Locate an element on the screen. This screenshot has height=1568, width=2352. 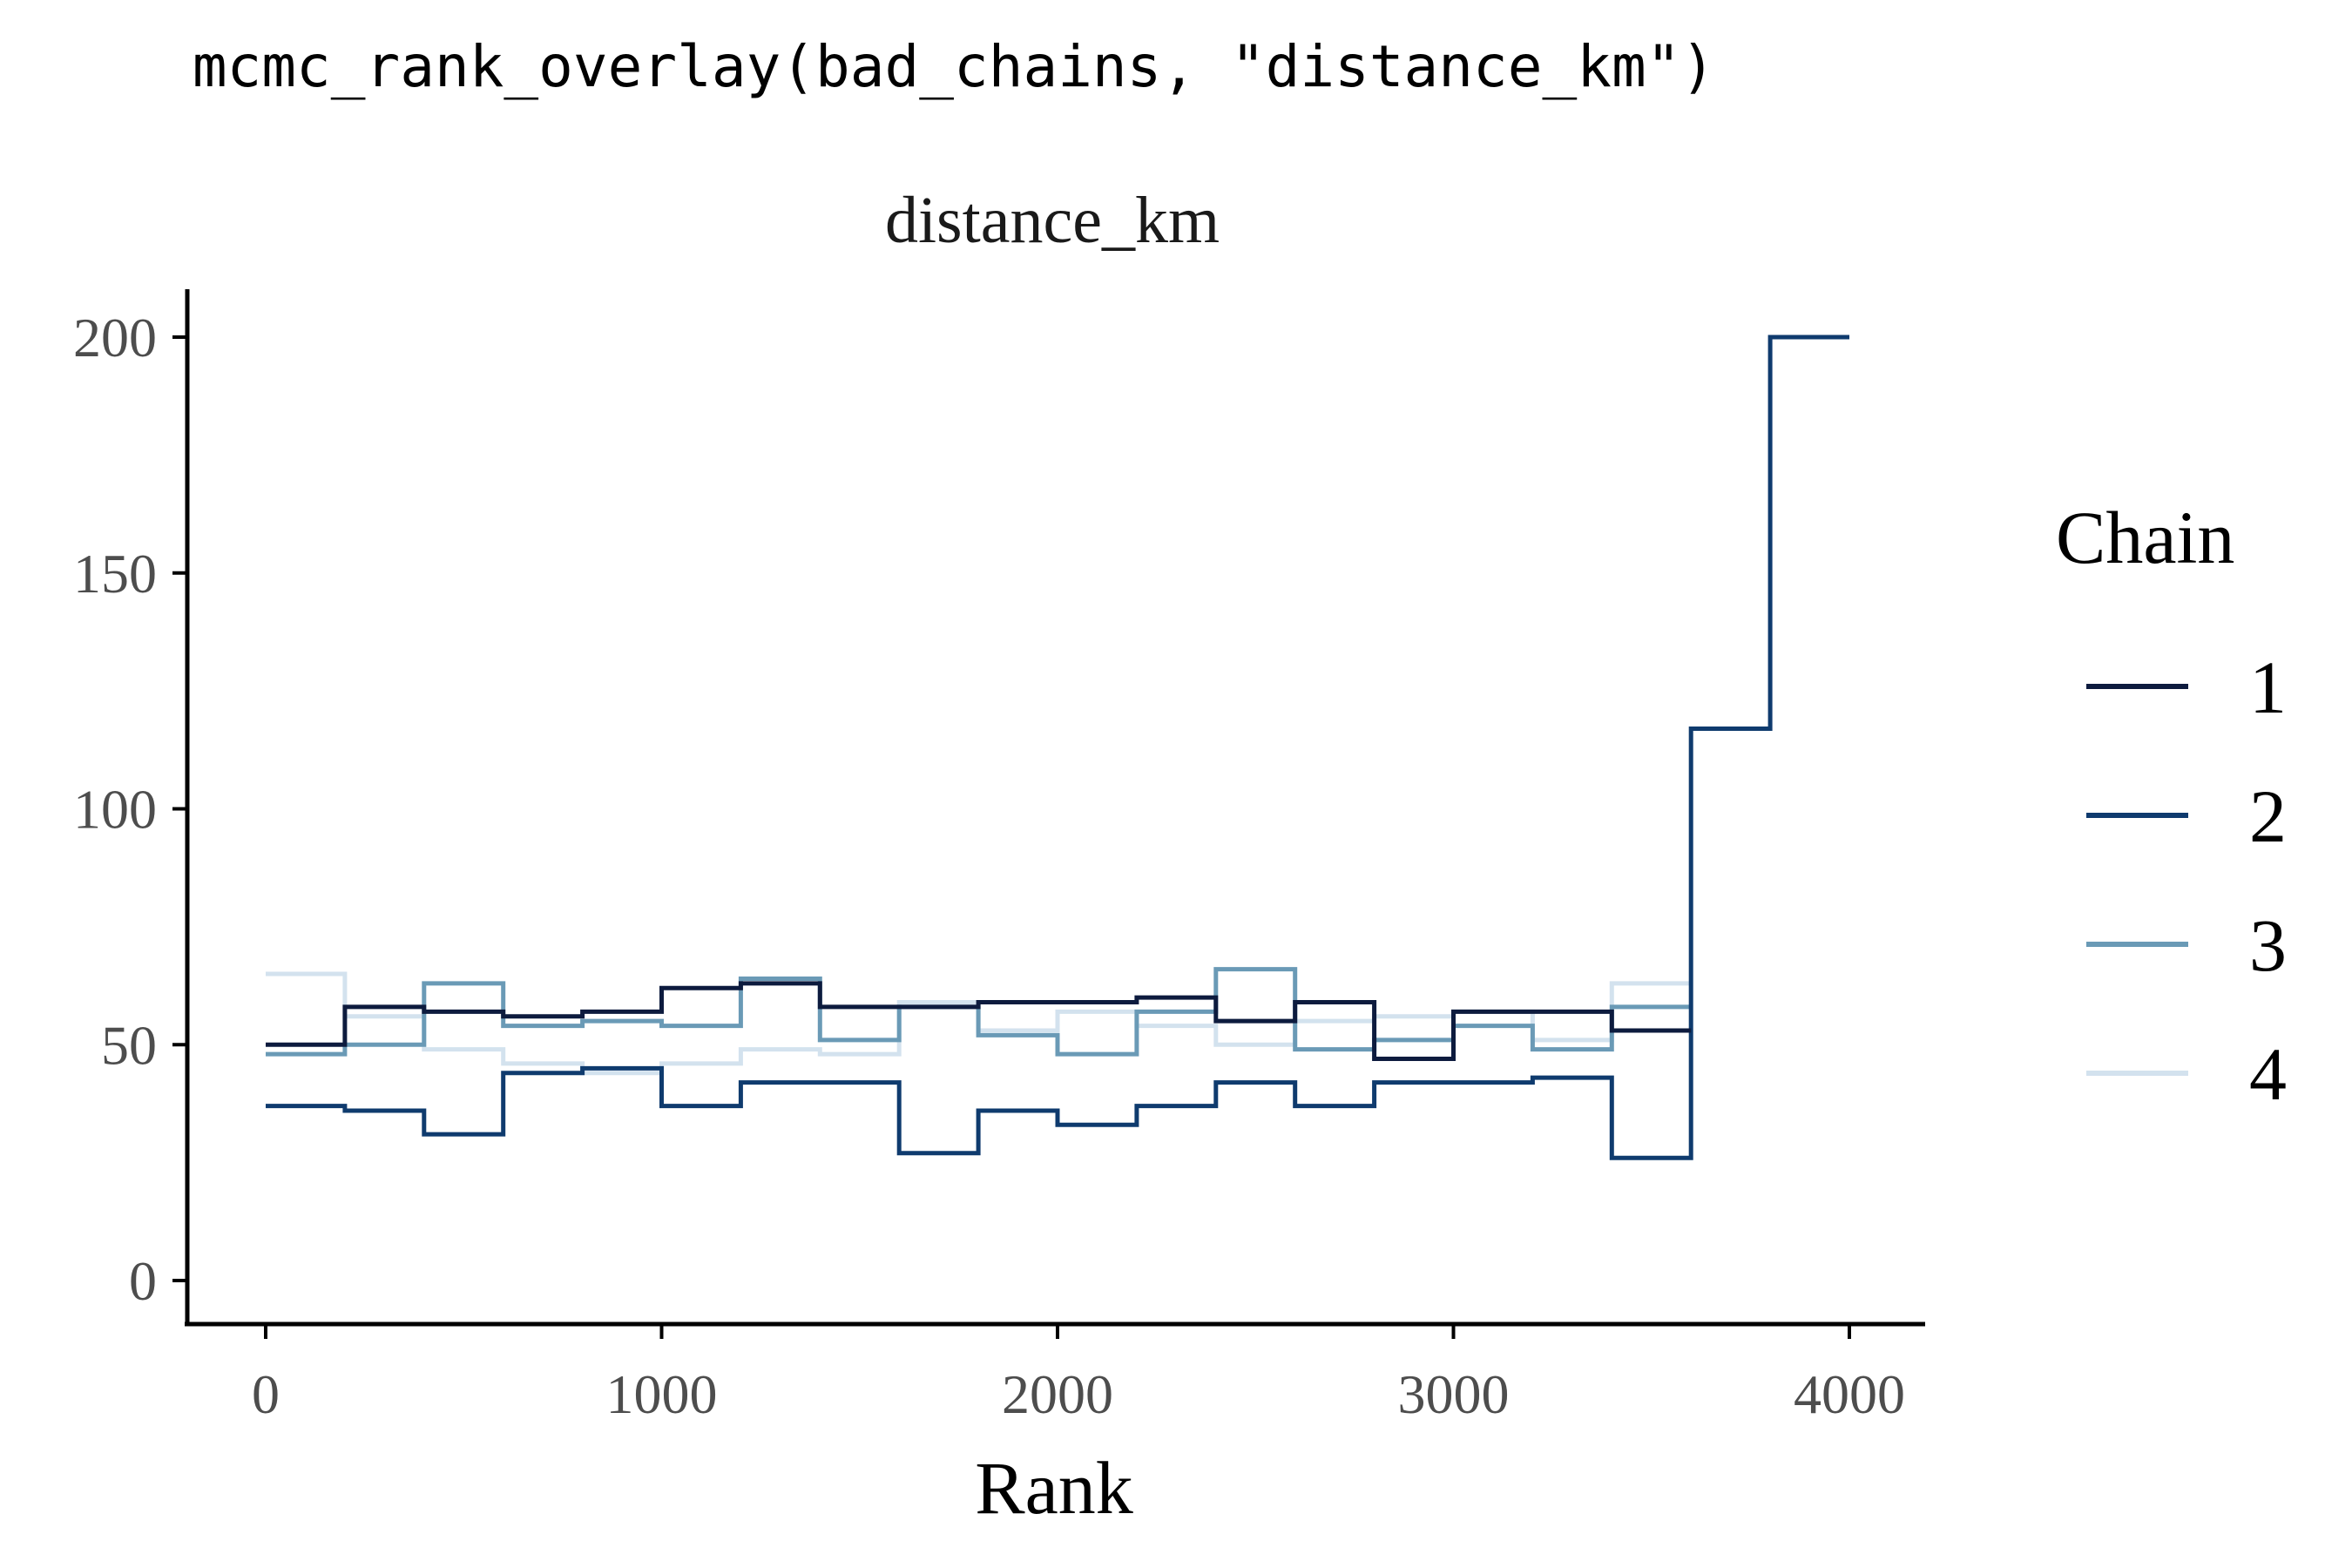
x-axis-ticks: 0 1000 2000 3000 4000 is located at coordinates (1078, 1374).